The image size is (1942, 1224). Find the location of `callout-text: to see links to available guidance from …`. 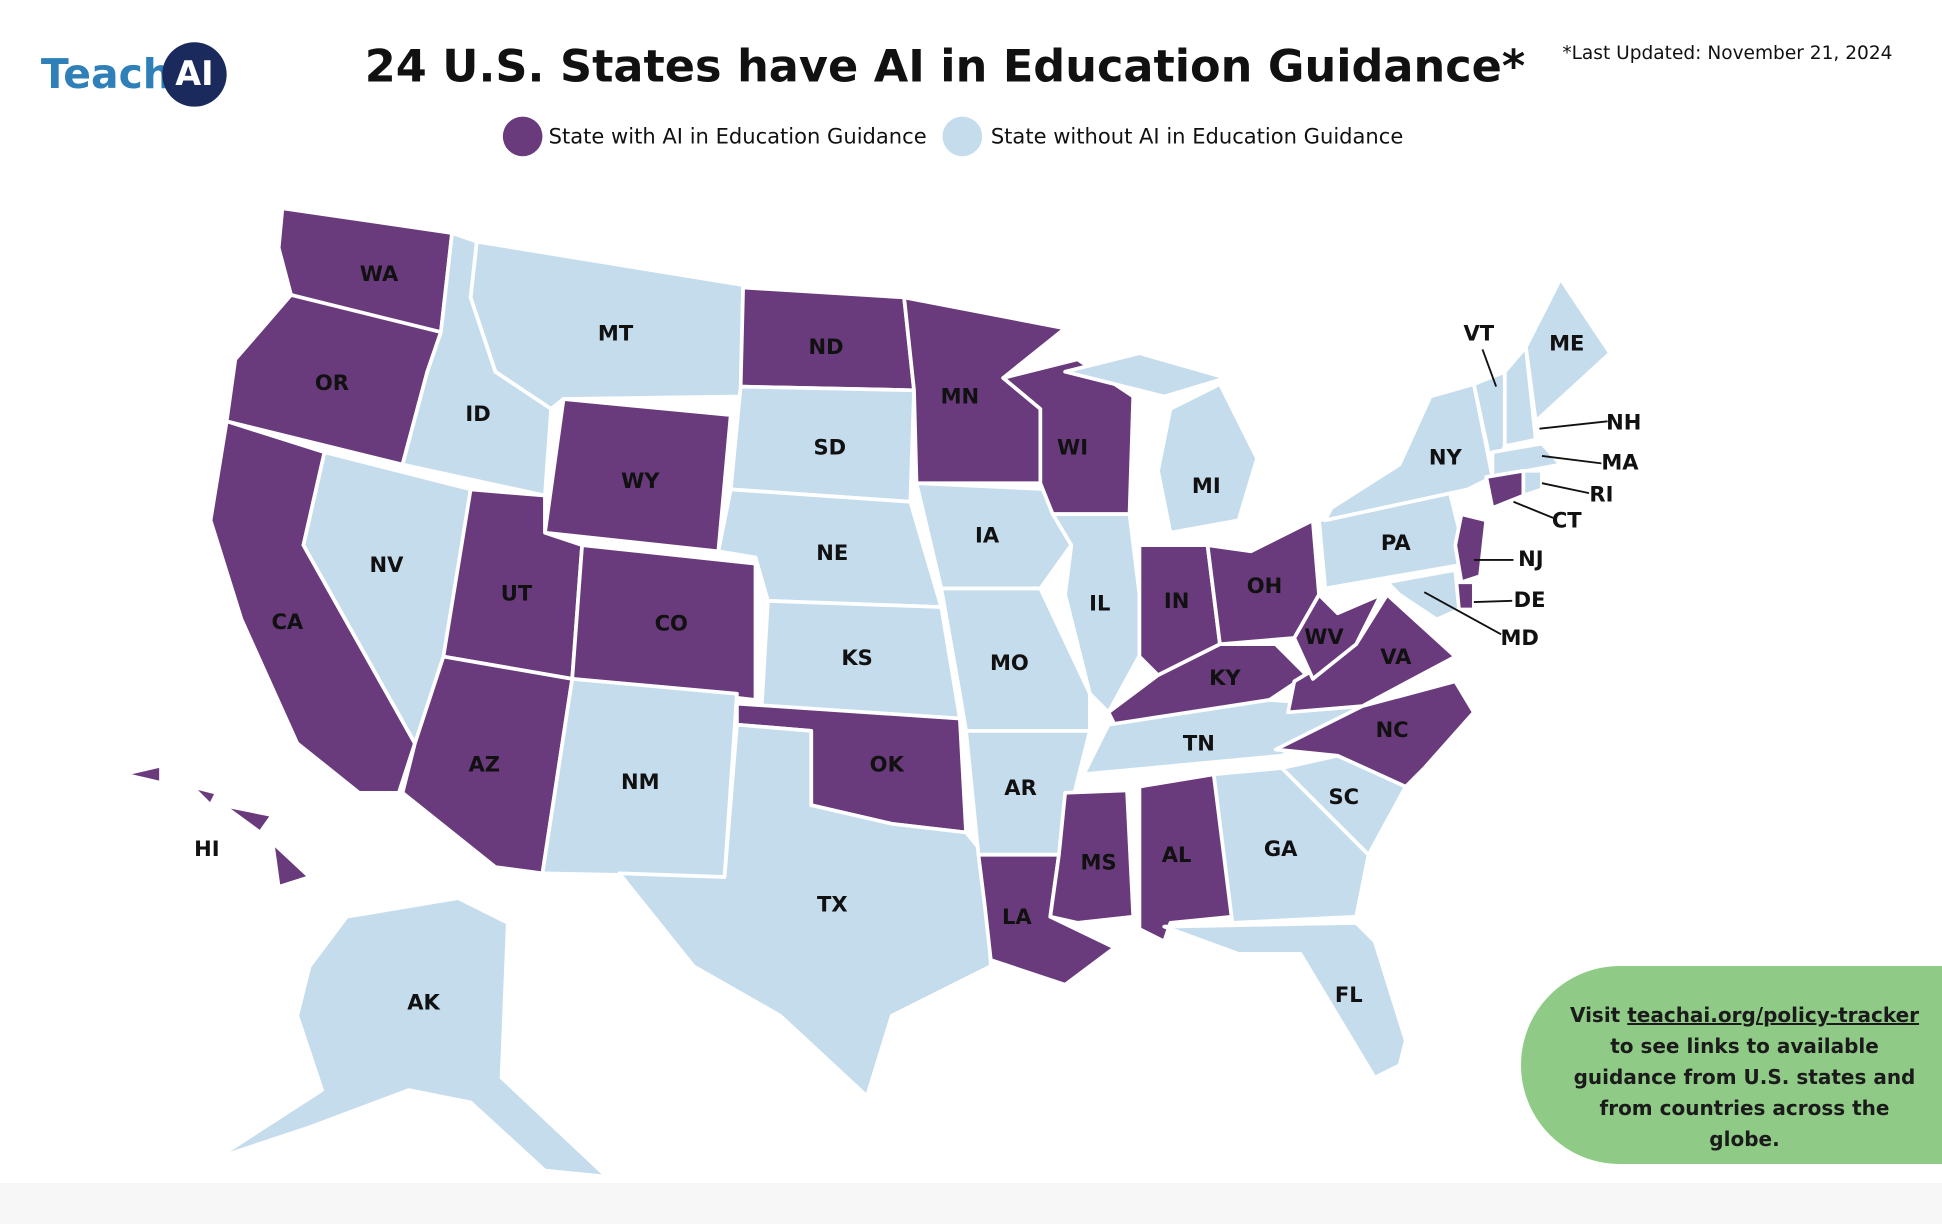

callout-text: to see links to available guidance from … is located at coordinates (1744, 1092).